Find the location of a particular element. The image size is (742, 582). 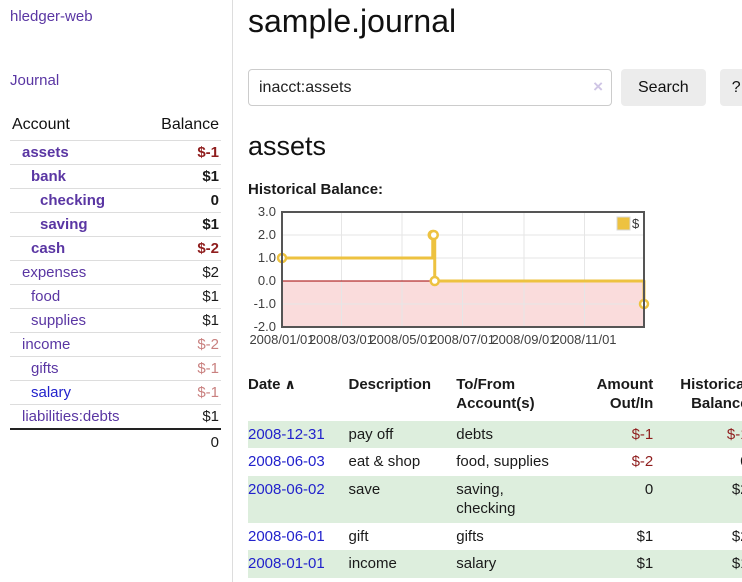

account-link: income is located at coordinates (46, 344).